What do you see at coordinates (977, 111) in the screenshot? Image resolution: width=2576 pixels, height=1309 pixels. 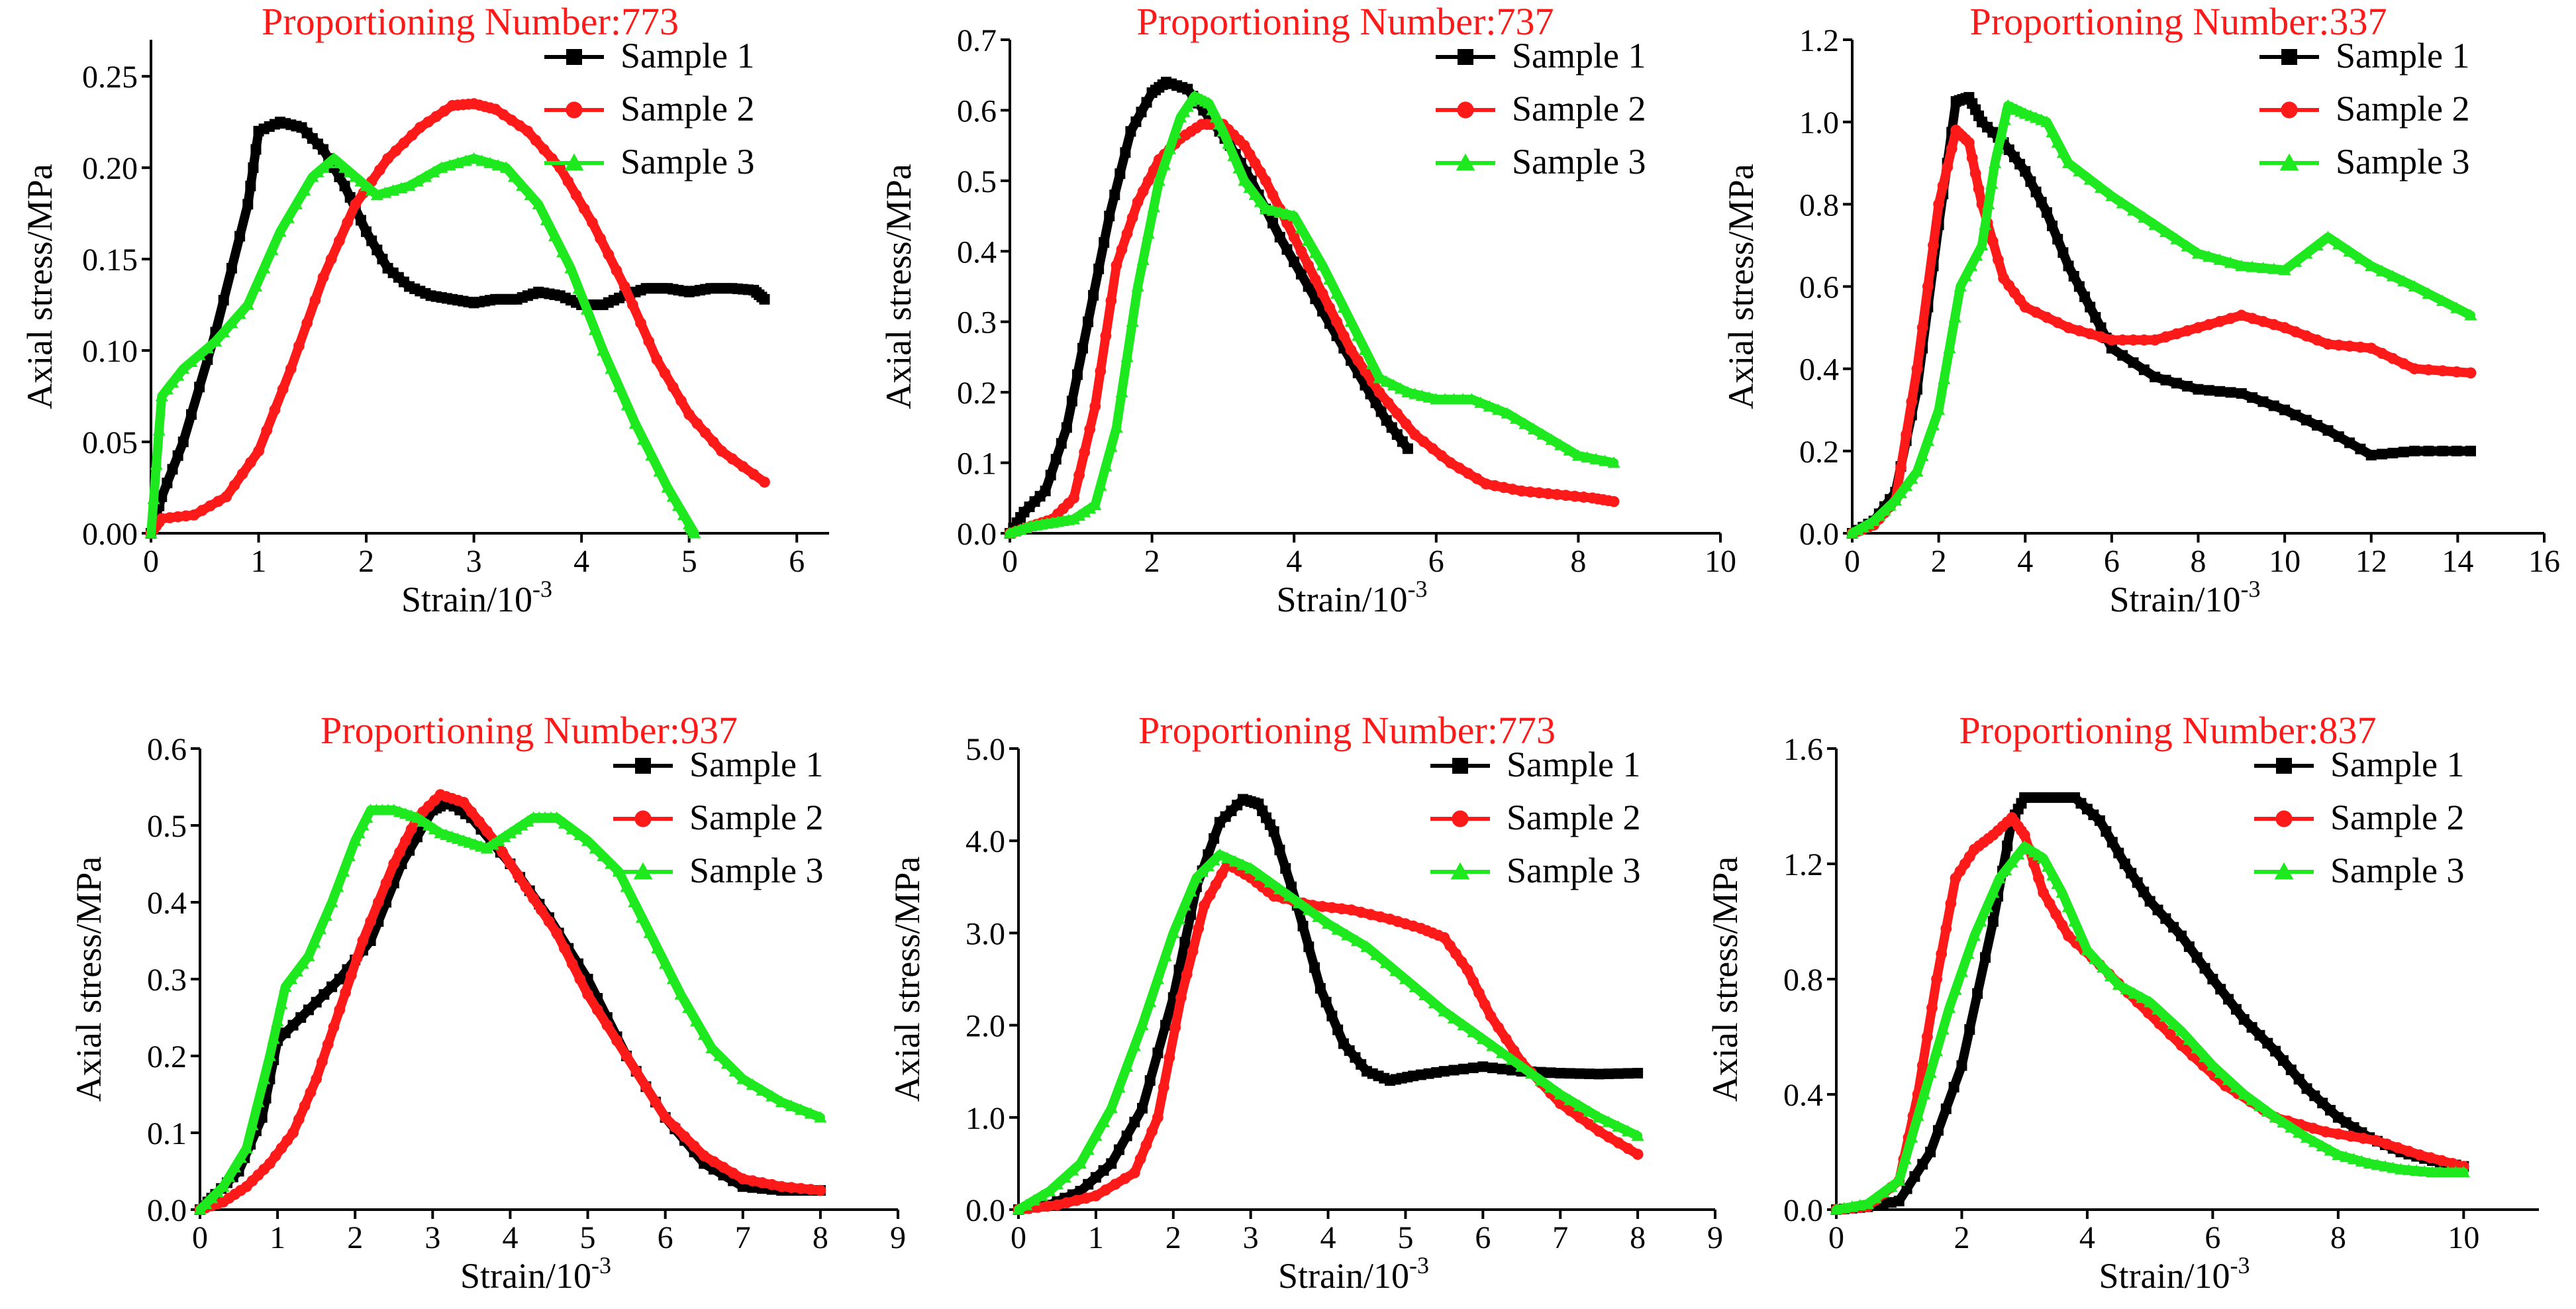 I see `y-tick-label: 0.6` at bounding box center [977, 111].